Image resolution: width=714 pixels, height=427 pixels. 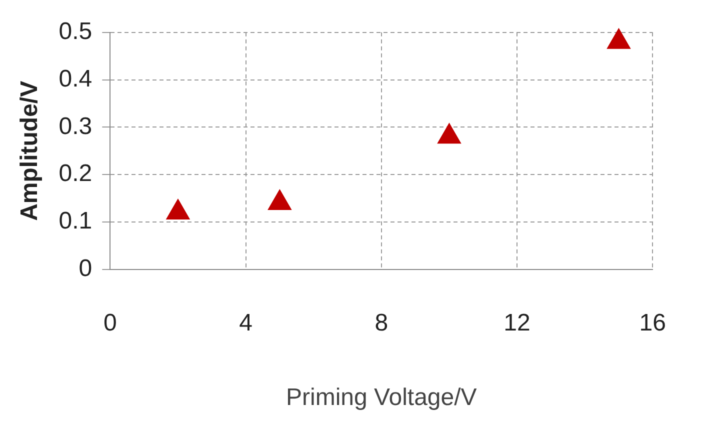 I want to click on y-tick-label: 0.1, so click(x=75, y=221).